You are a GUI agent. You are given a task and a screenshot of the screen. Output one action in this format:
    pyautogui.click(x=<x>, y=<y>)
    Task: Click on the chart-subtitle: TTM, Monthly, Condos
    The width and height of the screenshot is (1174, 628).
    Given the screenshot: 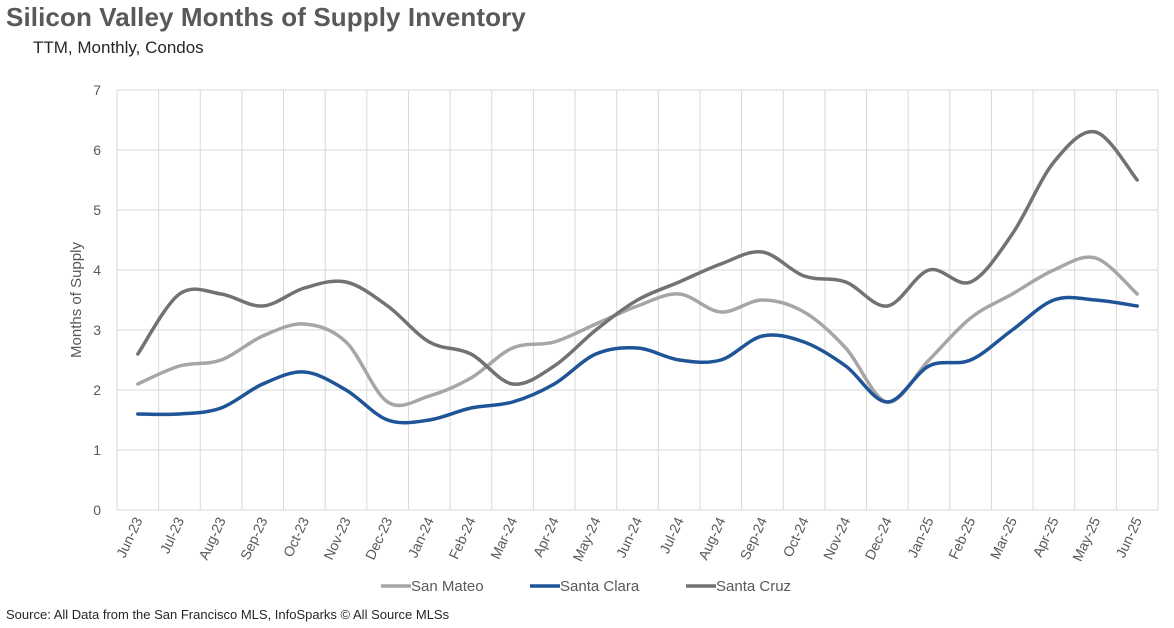 What is the action you would take?
    pyautogui.click(x=118, y=47)
    